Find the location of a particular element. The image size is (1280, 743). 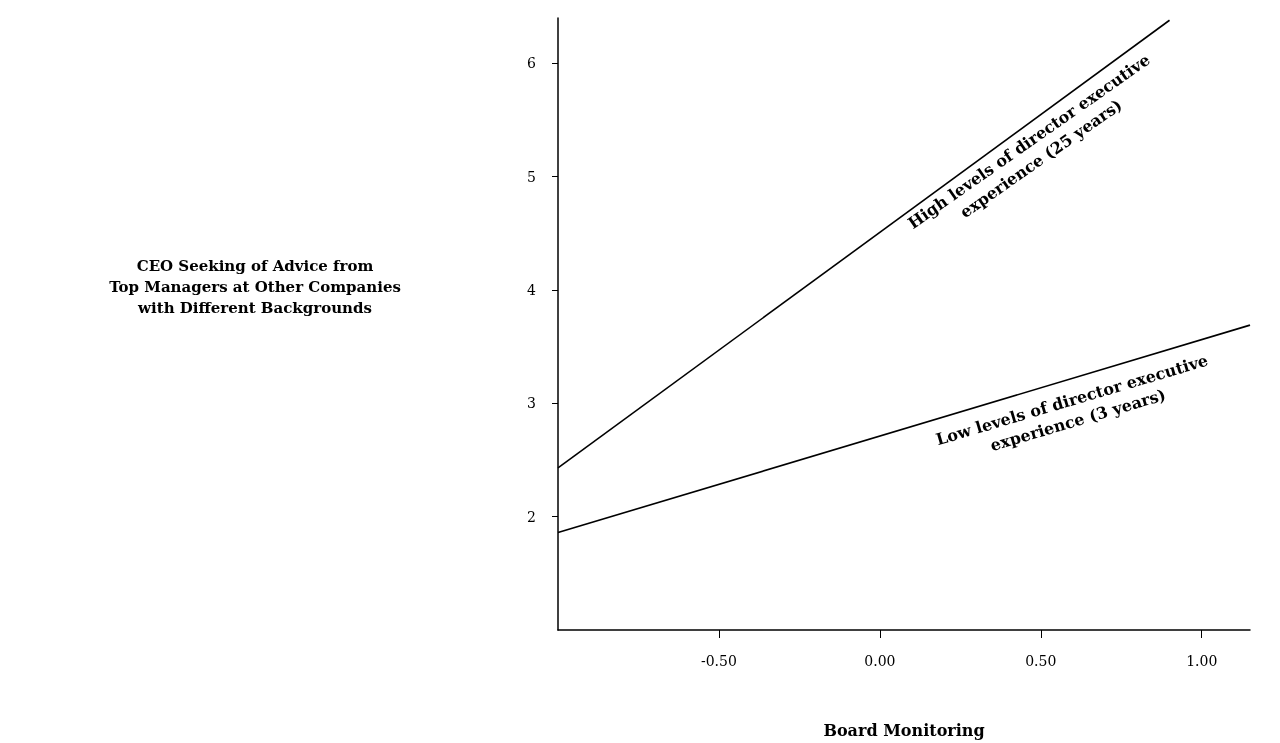

y-tick-label: 4 is located at coordinates (532, 290).